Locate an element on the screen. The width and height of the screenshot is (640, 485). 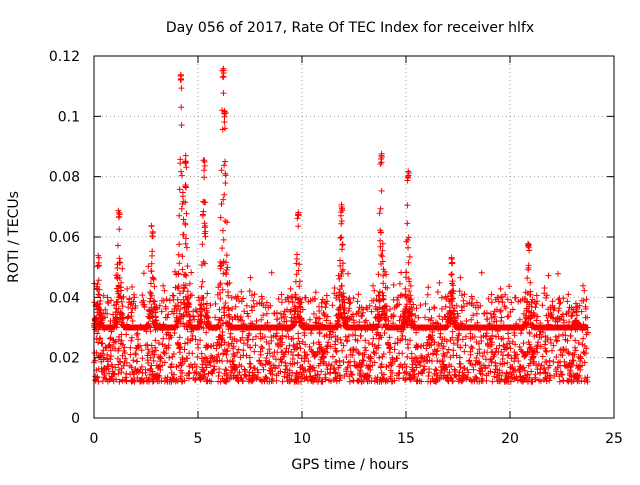
x-tick-label: 15 is located at coordinates (406, 439).